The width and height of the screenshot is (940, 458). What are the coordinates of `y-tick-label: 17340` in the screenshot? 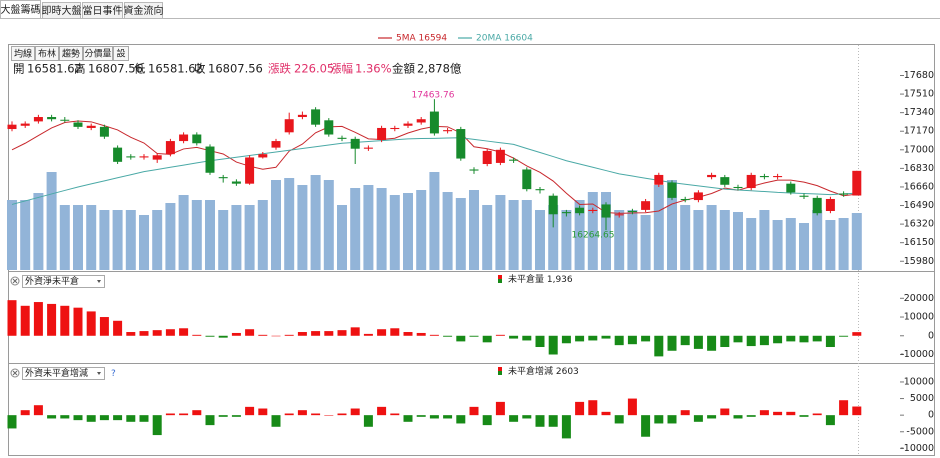 It's located at (919, 112).